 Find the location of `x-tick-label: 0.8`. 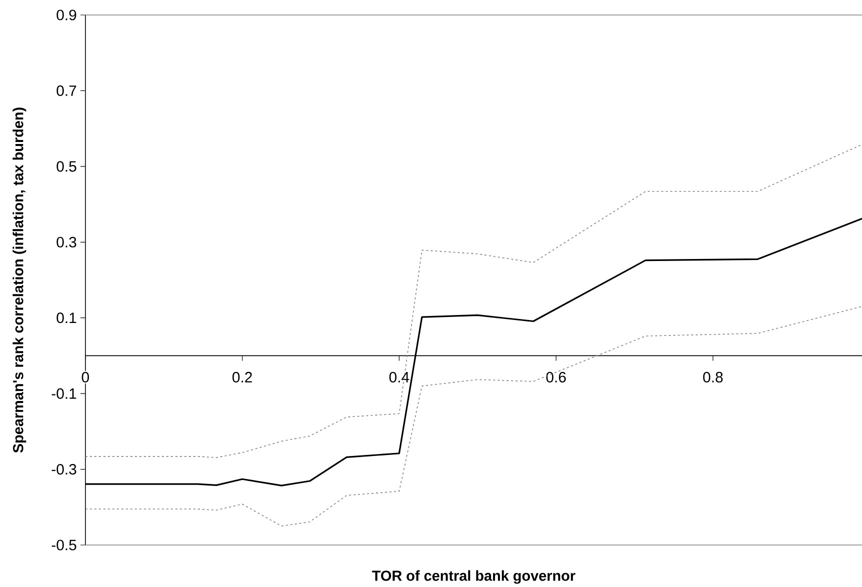

x-tick-label: 0.8 is located at coordinates (713, 377).